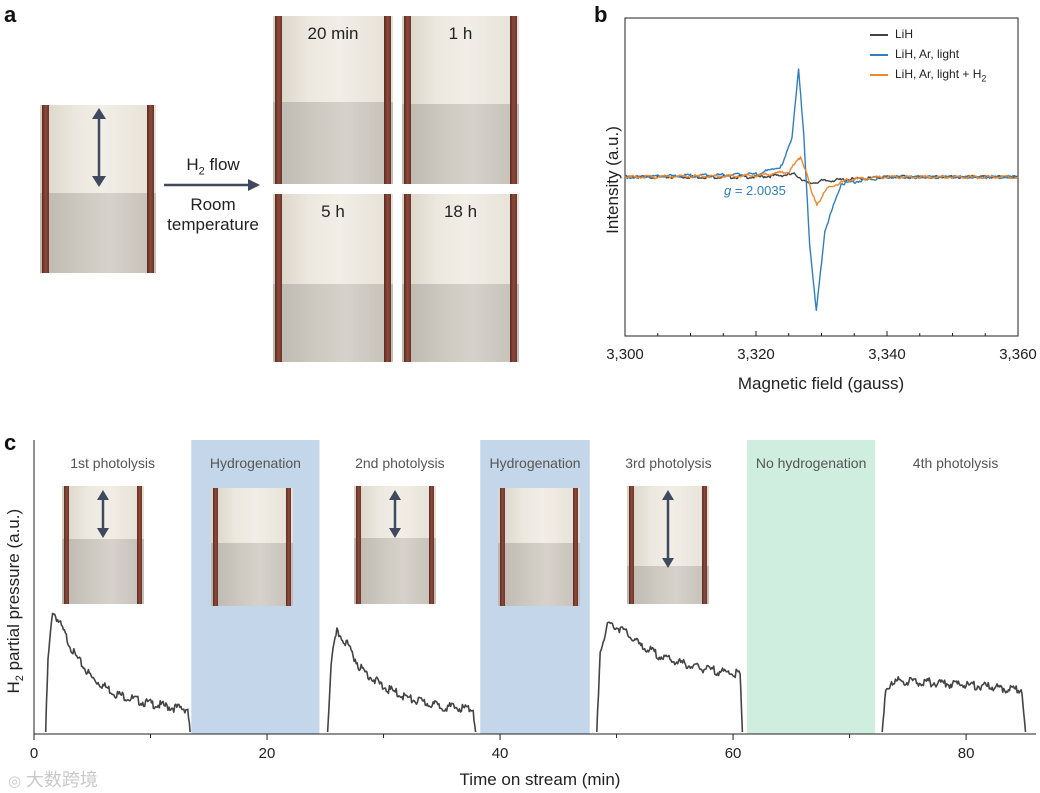 Image resolution: width=1040 pixels, height=793 pixels. What do you see at coordinates (176, 149) in the screenshot?
I see `initial-height-arrow` at bounding box center [176, 149].